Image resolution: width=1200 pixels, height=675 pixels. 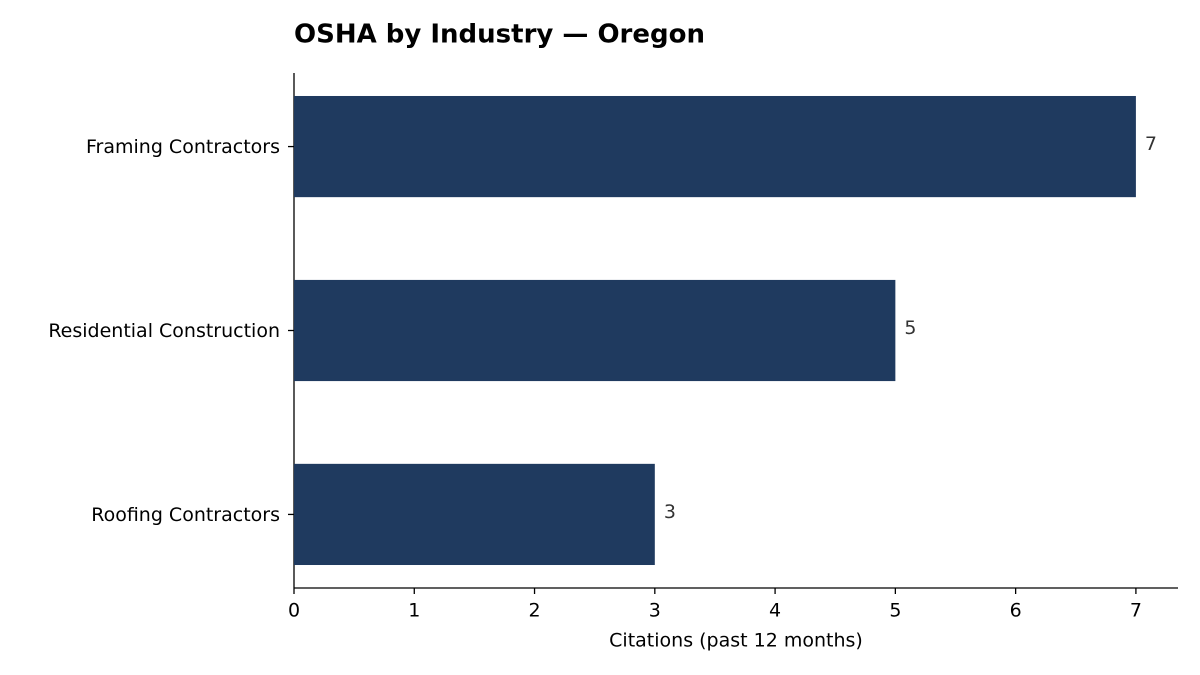 I want to click on value-label: 3, so click(x=670, y=512).